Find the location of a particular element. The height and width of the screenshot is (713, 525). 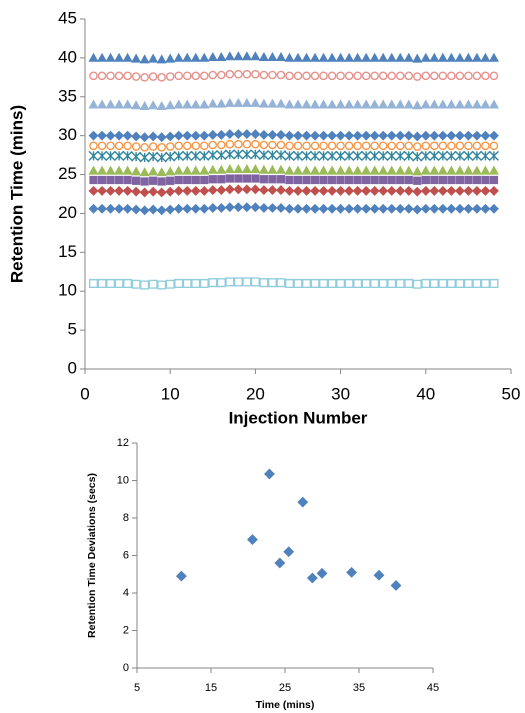

x-tick-label: 15 is located at coordinates (211, 688).